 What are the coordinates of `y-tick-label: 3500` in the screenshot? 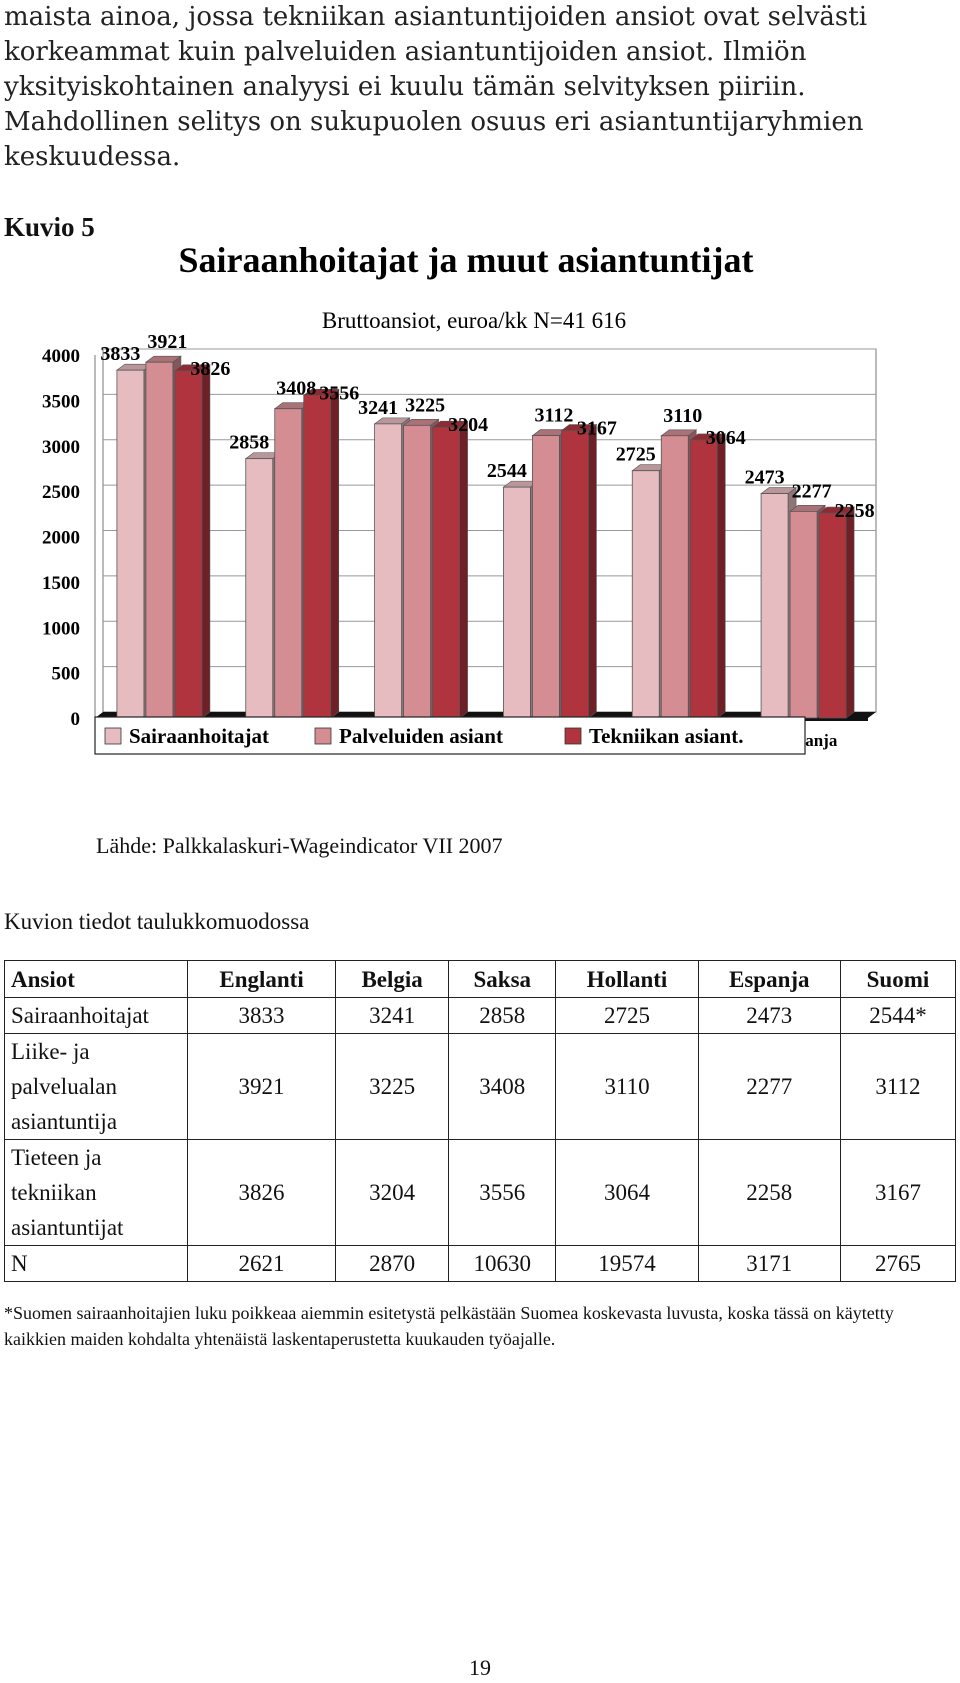 It's located at (61, 401).